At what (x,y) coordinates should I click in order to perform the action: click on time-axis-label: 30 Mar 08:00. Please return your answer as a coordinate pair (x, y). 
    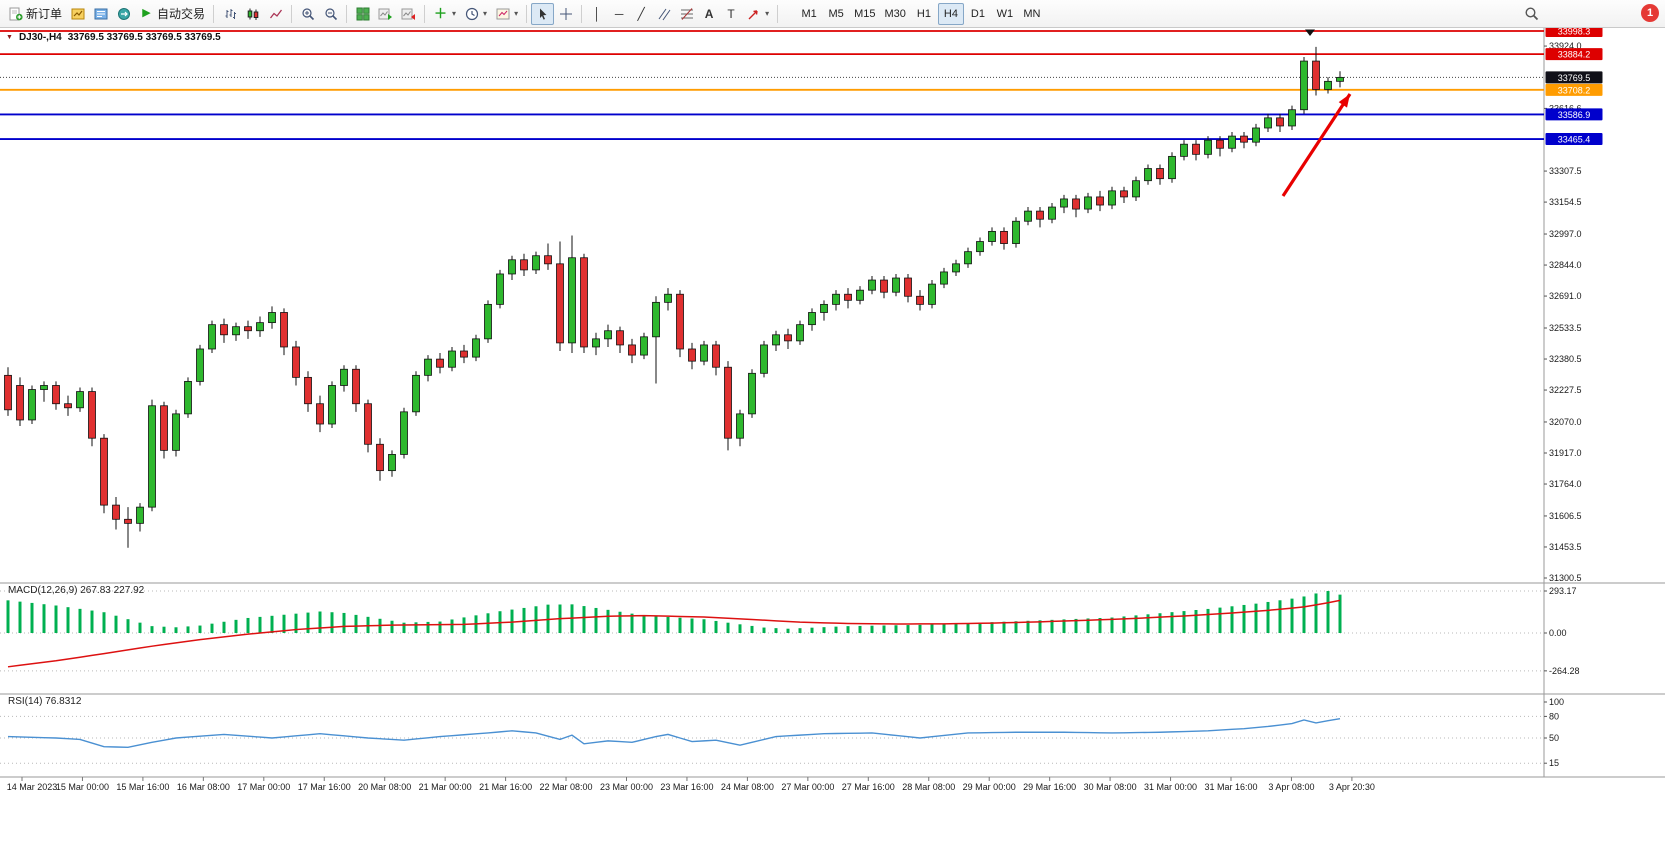
    Looking at the image, I should click on (1110, 787).